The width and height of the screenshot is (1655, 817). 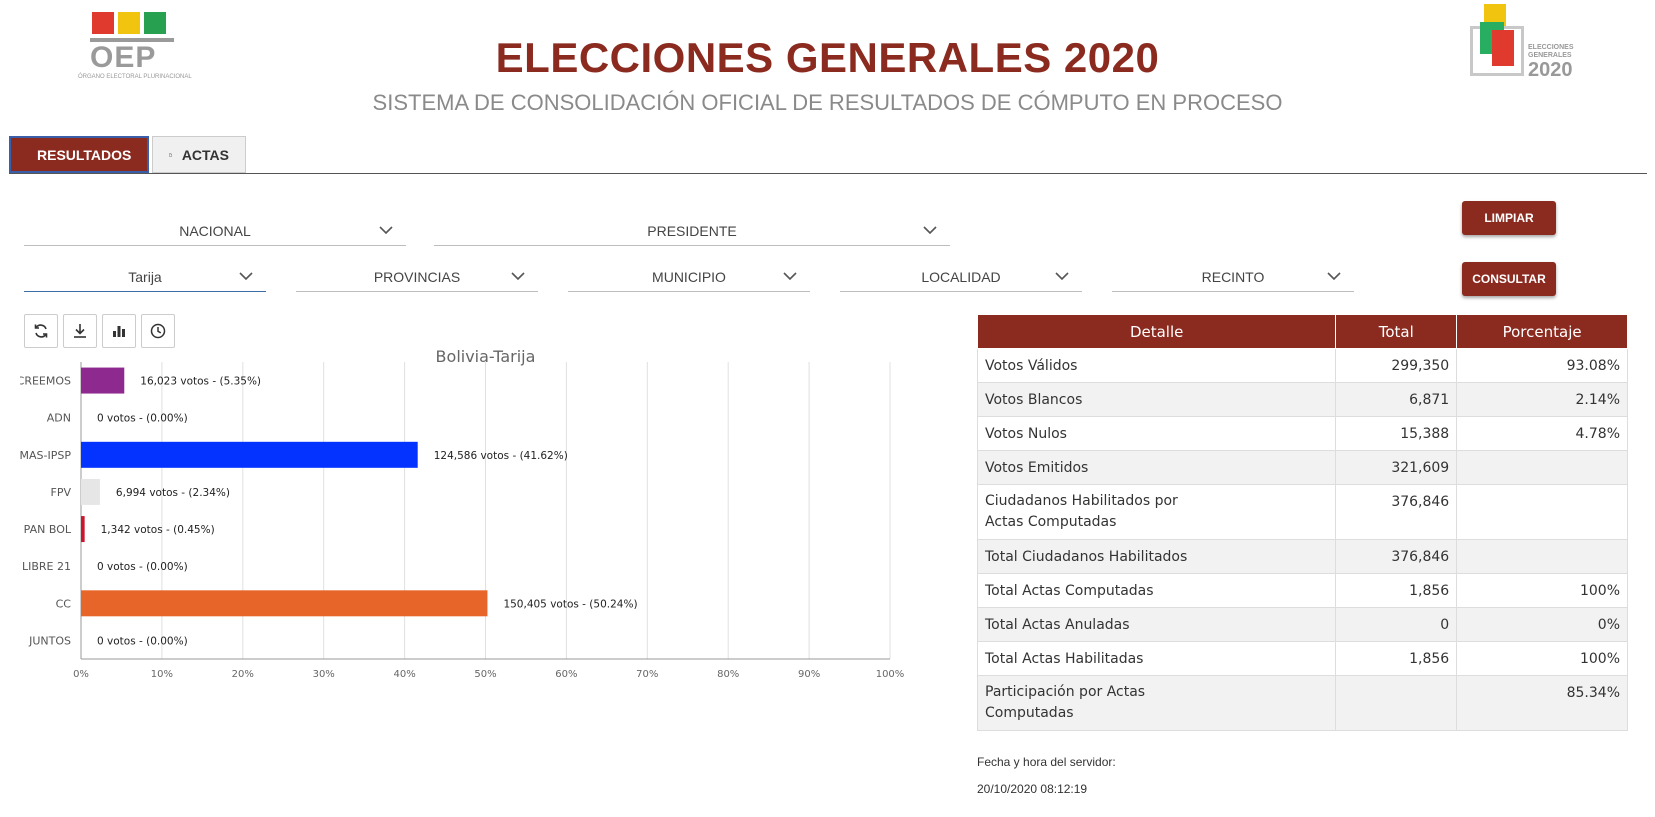 I want to click on header-total: Total, so click(x=1396, y=331).